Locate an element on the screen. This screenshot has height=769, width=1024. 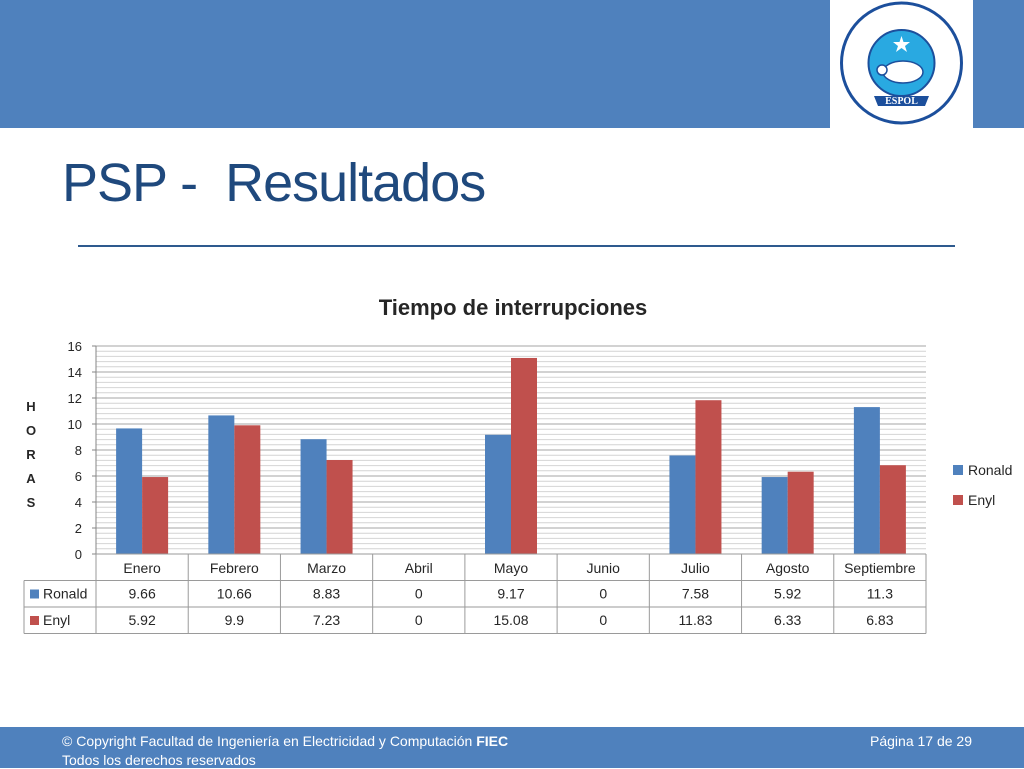
legend-label: Enyl is located at coordinates (981, 500).